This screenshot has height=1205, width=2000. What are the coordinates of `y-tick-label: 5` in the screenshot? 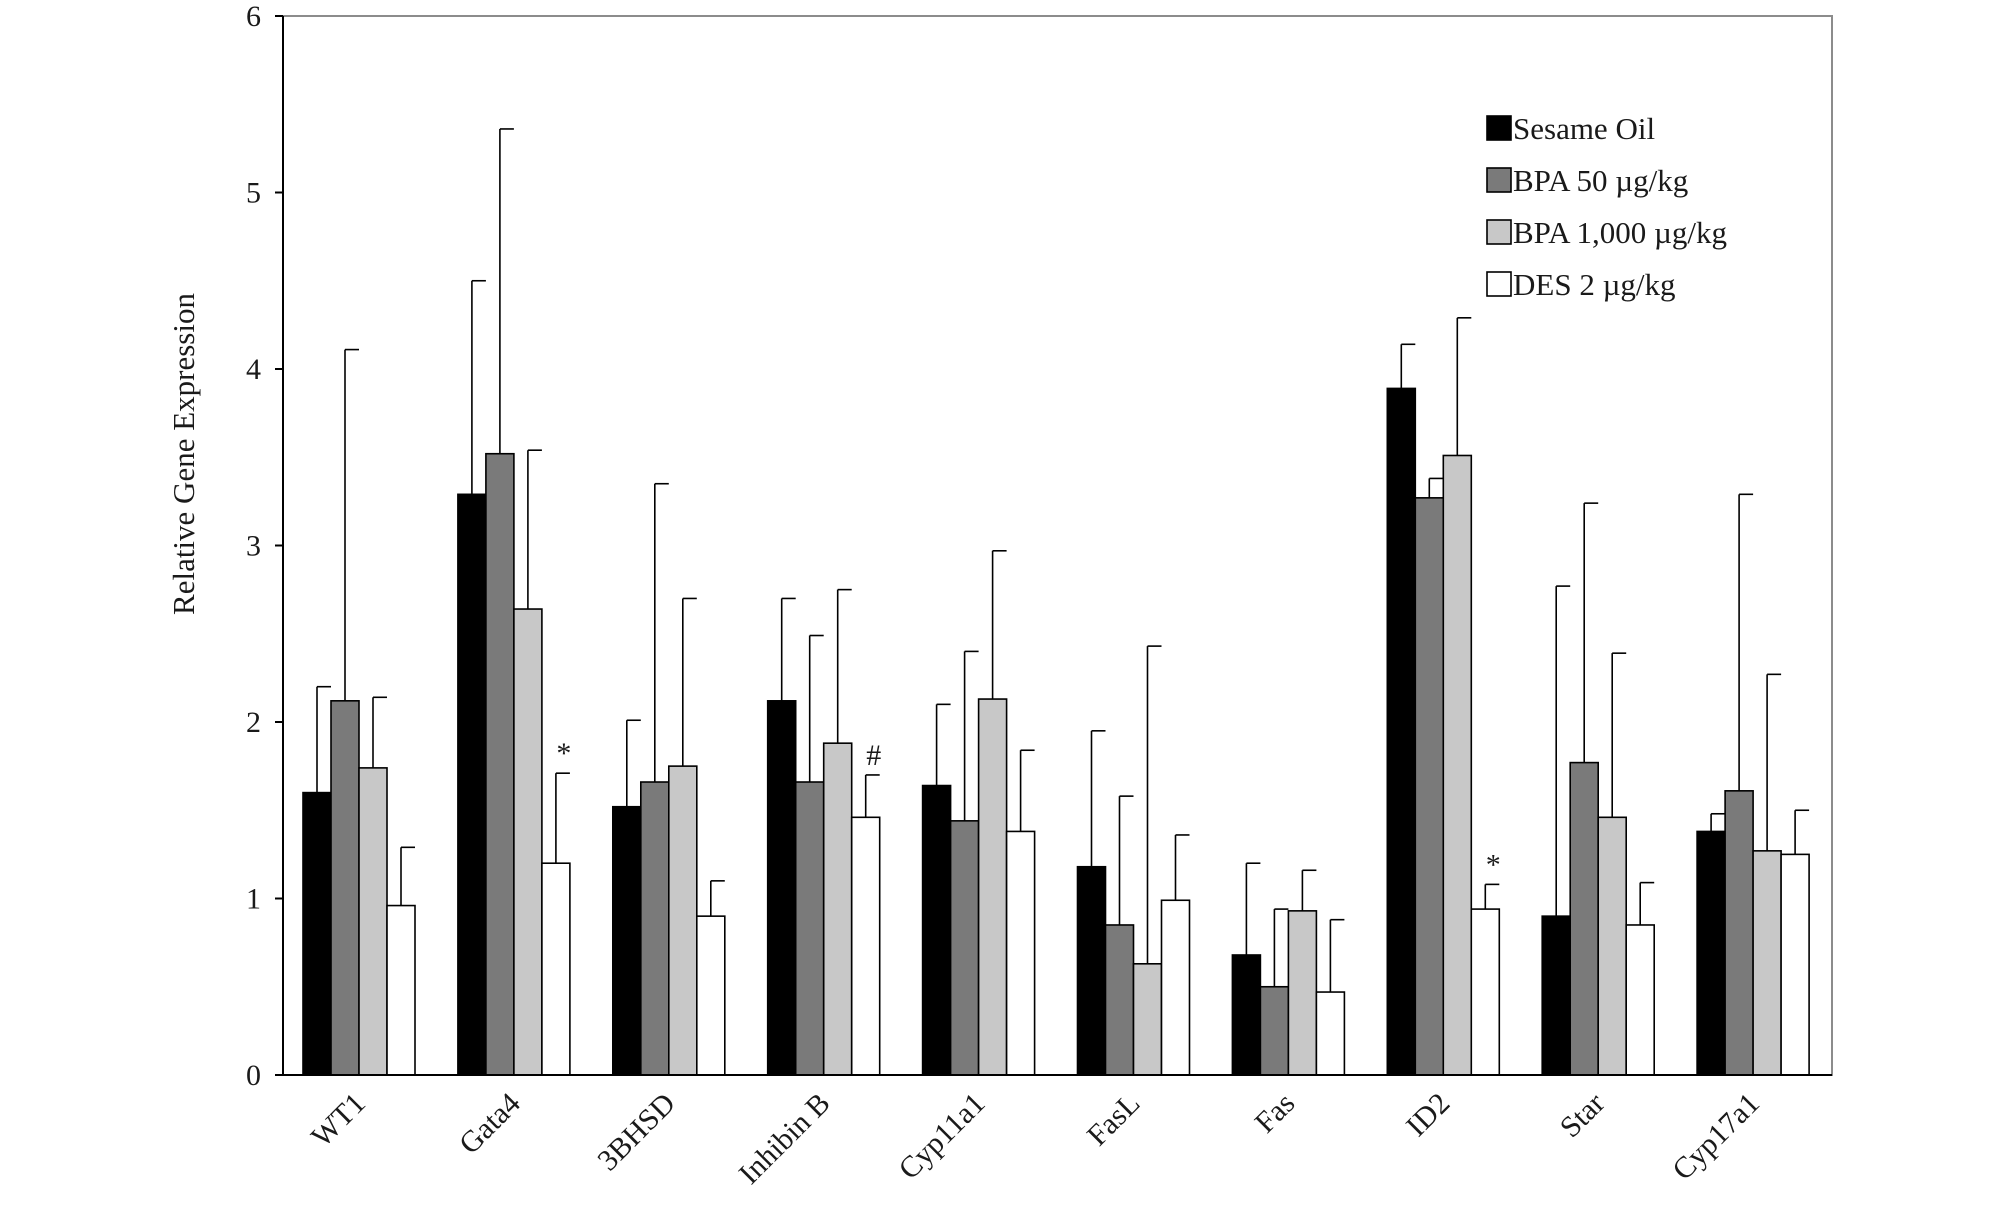 It's located at (253, 193).